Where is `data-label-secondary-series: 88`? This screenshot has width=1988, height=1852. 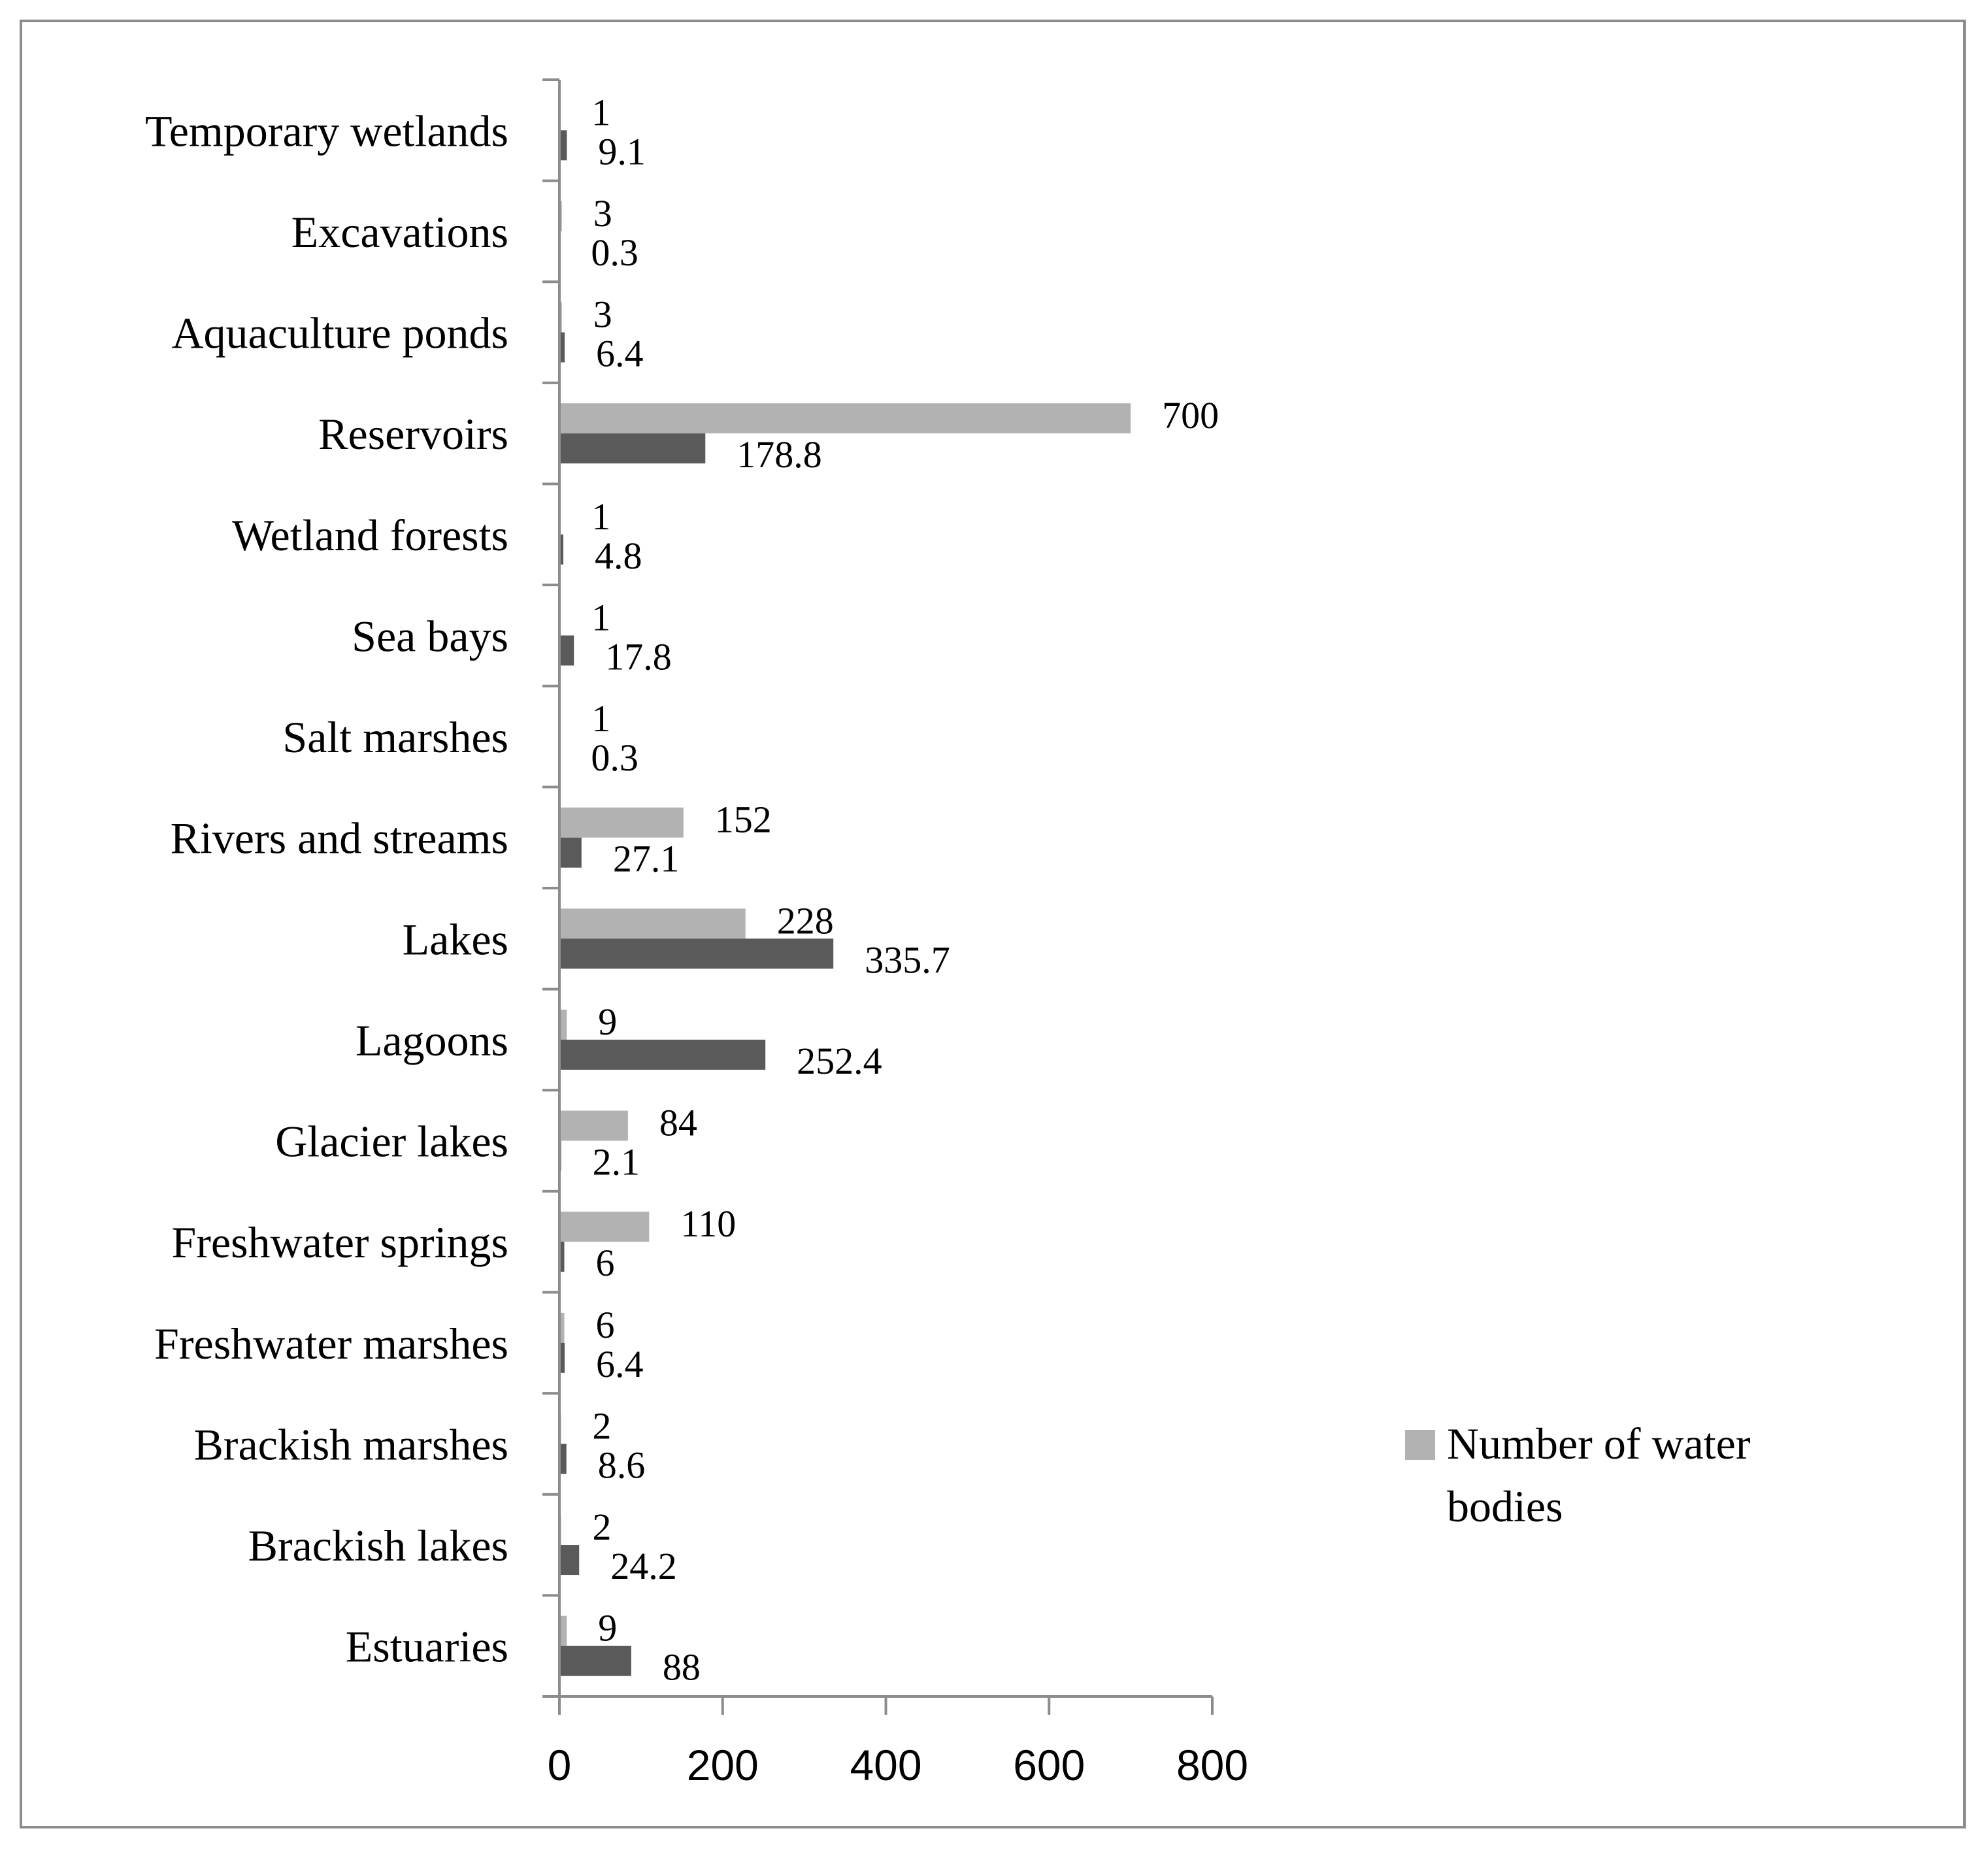
data-label-secondary-series: 88 is located at coordinates (682, 1667).